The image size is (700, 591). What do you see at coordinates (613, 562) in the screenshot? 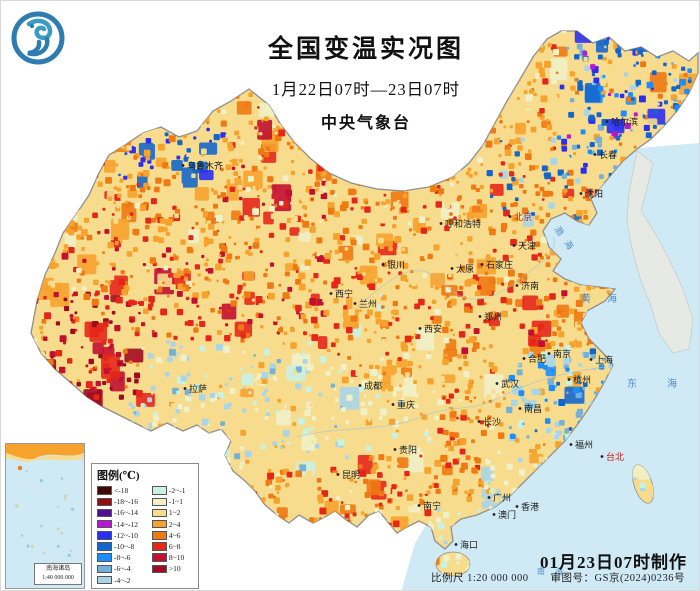
I see `production-time: 01月23日07时制作` at bounding box center [613, 562].